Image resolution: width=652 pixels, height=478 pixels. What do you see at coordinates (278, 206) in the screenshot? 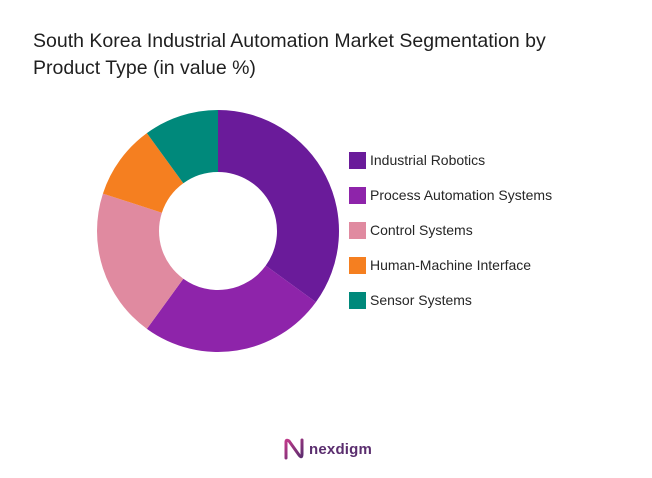
I see `donut-slice-industrial-robotics` at bounding box center [278, 206].